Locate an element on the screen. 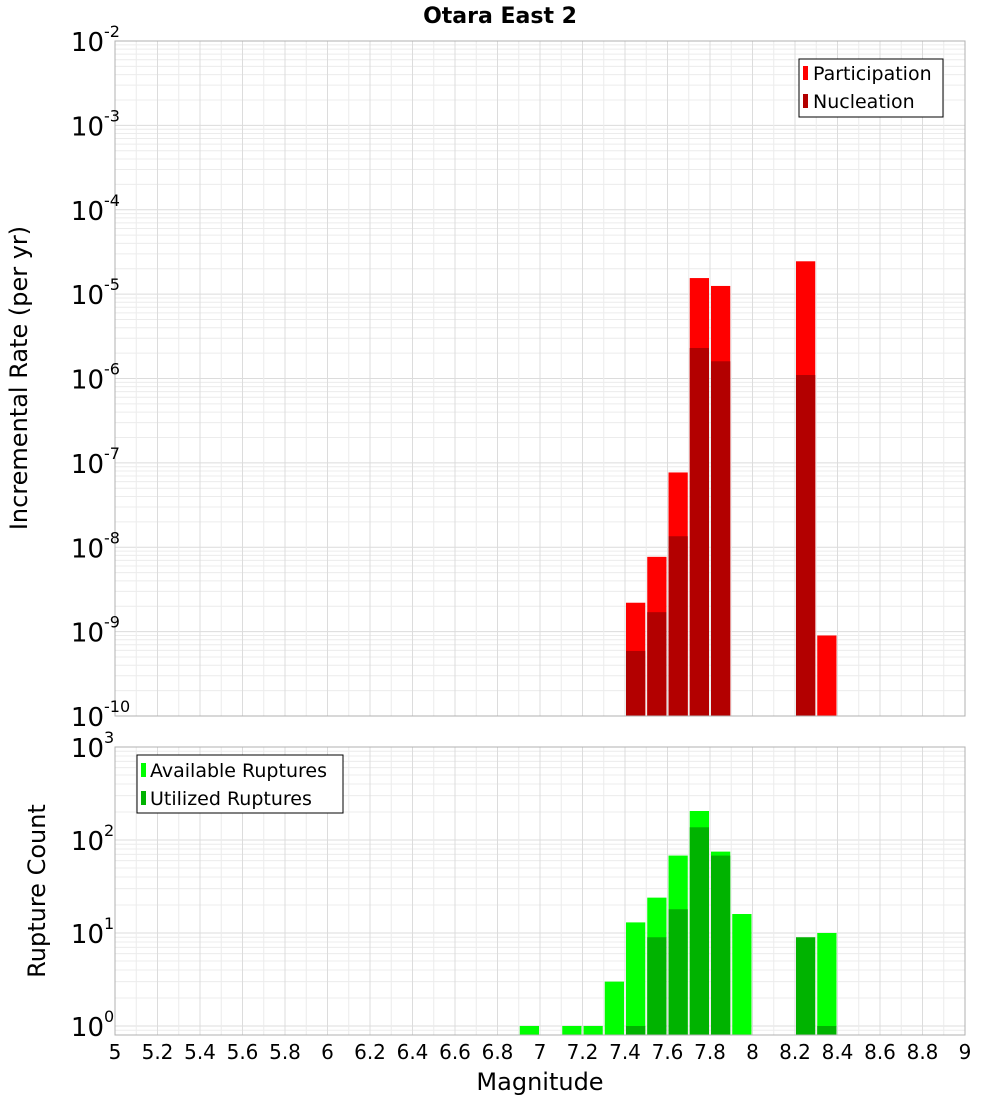  legend-label-nucleation: Nucleation is located at coordinates (864, 102).